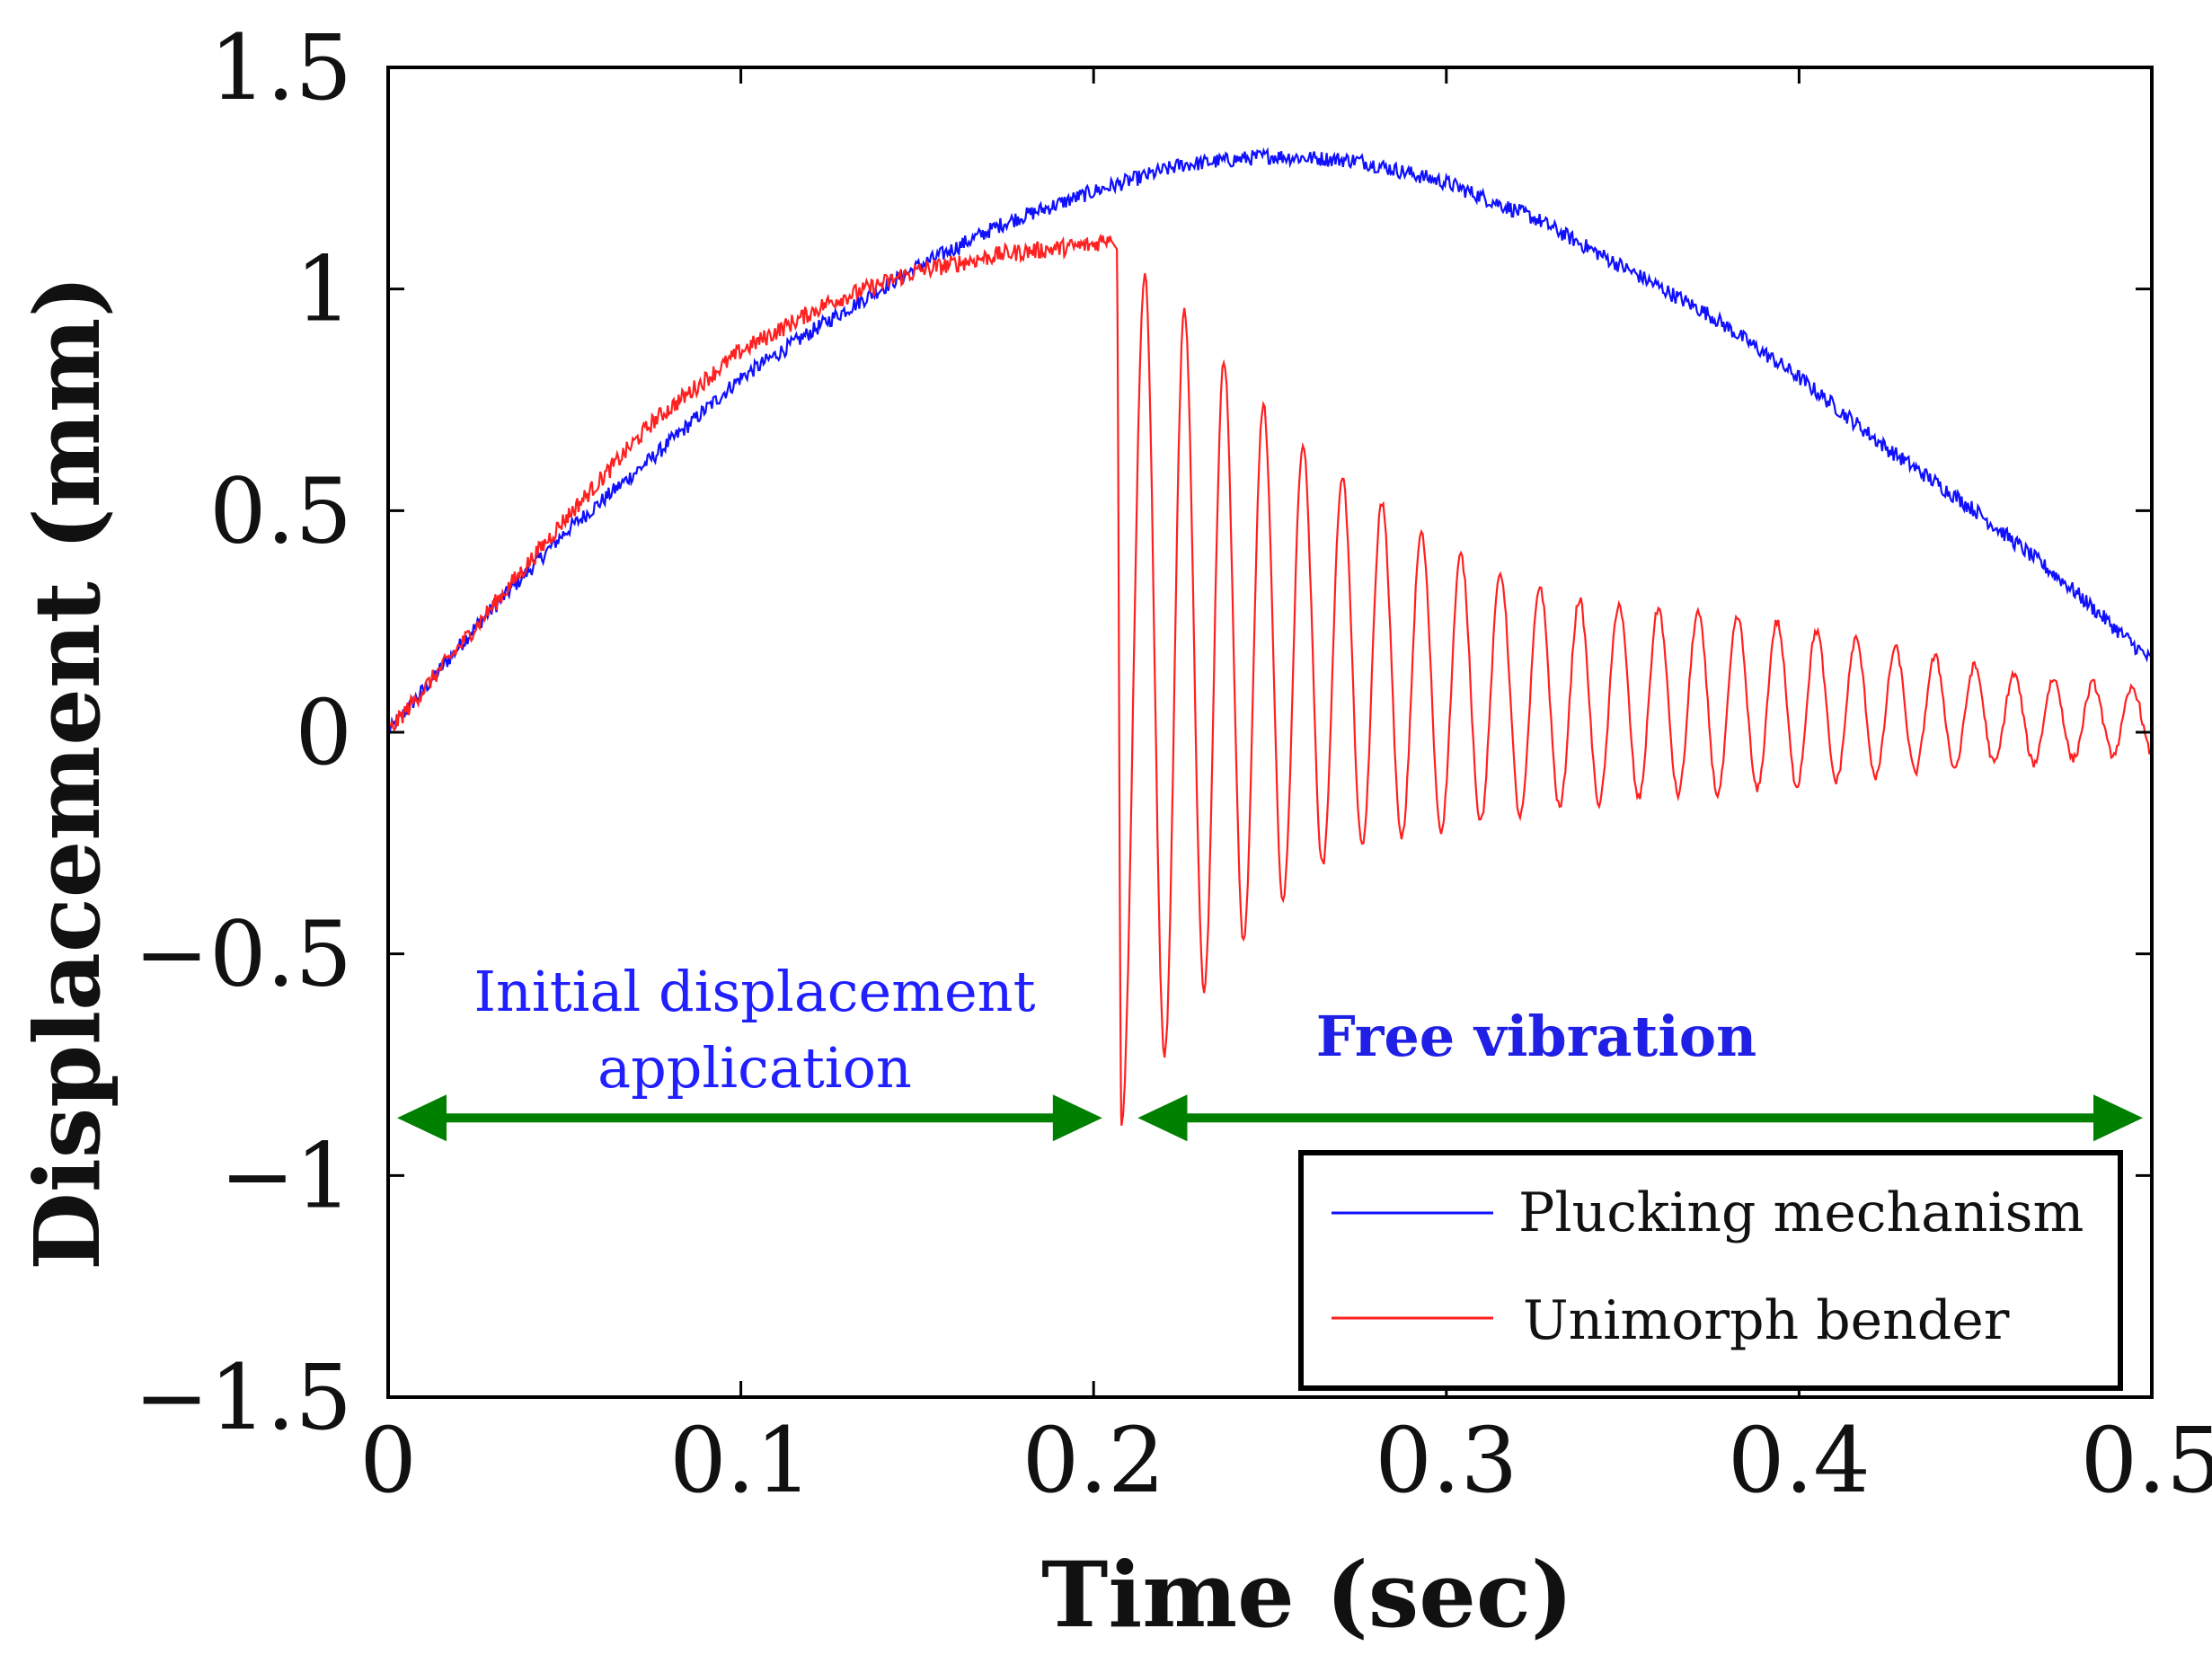 The width and height of the screenshot is (2212, 1655). I want to click on legend-label-plucking: Plucking mechanism, so click(1801, 1213).